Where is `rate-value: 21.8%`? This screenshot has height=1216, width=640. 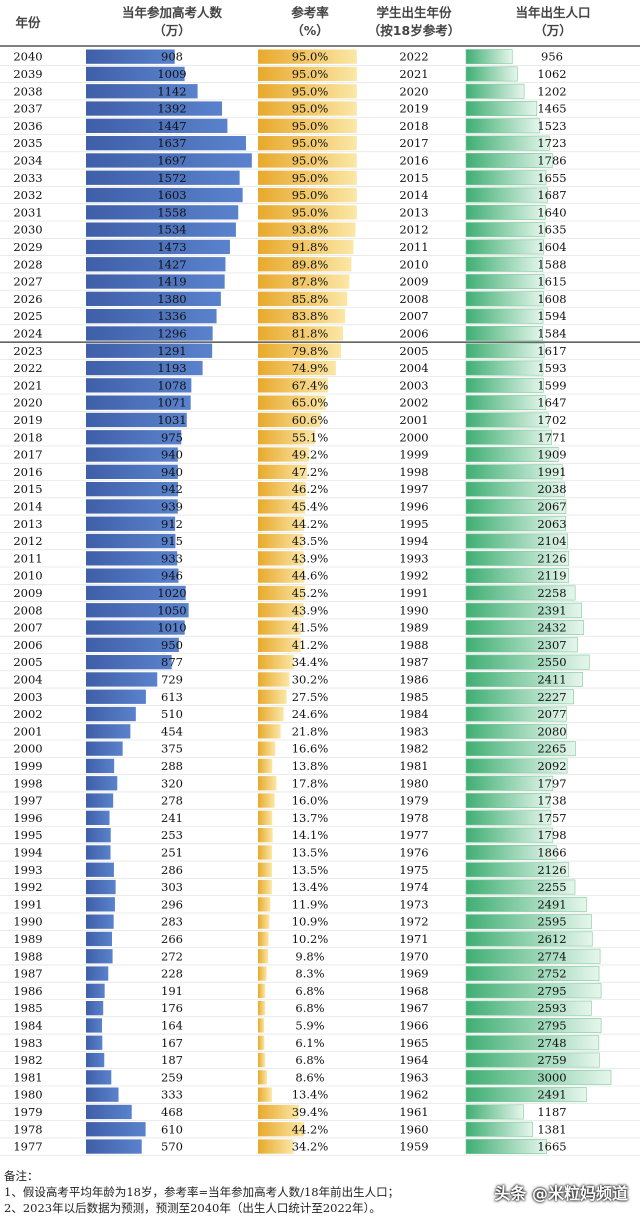
rate-value: 21.8% is located at coordinates (310, 731).